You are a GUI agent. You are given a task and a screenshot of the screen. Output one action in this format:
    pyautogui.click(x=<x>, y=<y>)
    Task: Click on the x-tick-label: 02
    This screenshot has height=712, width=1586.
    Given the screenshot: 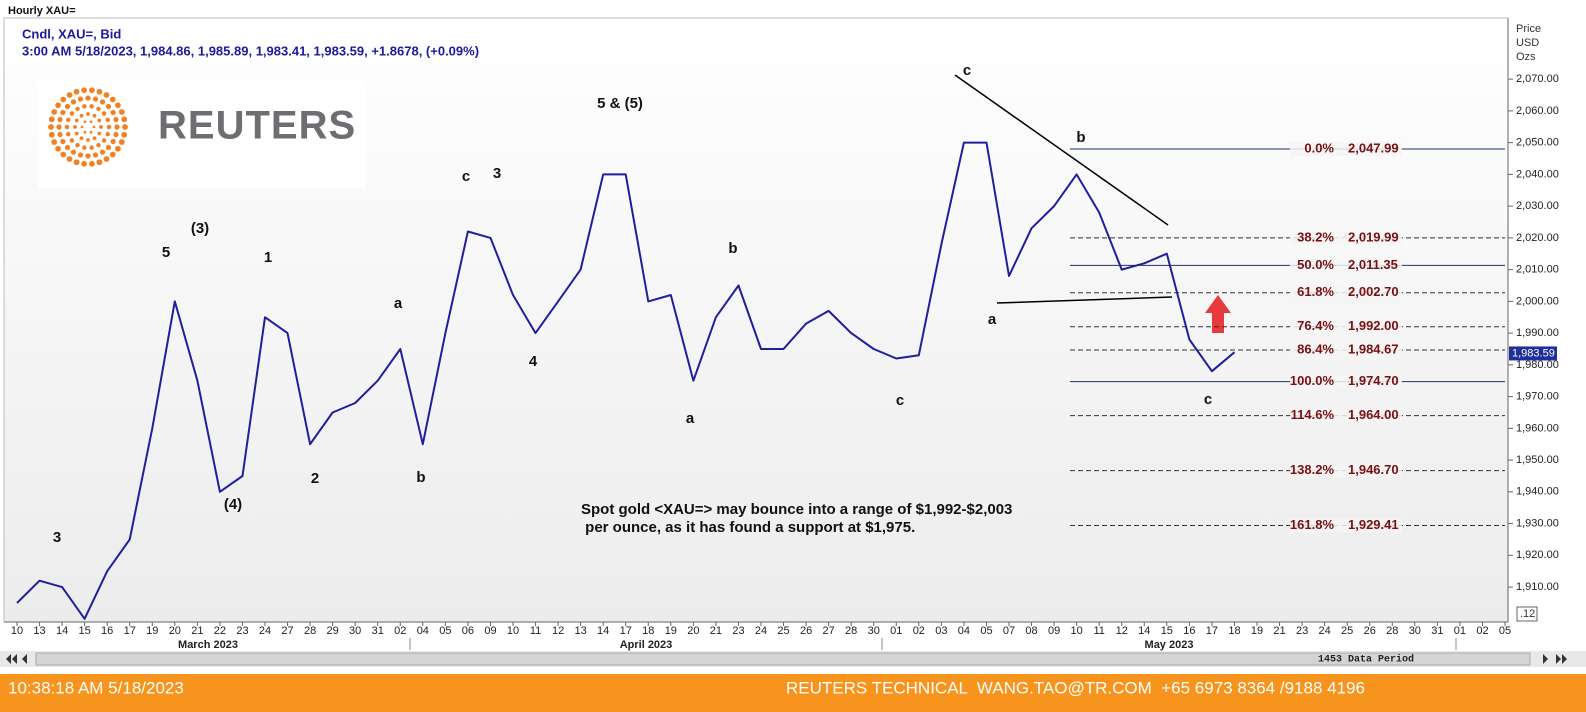 What is the action you would take?
    pyautogui.click(x=919, y=631)
    